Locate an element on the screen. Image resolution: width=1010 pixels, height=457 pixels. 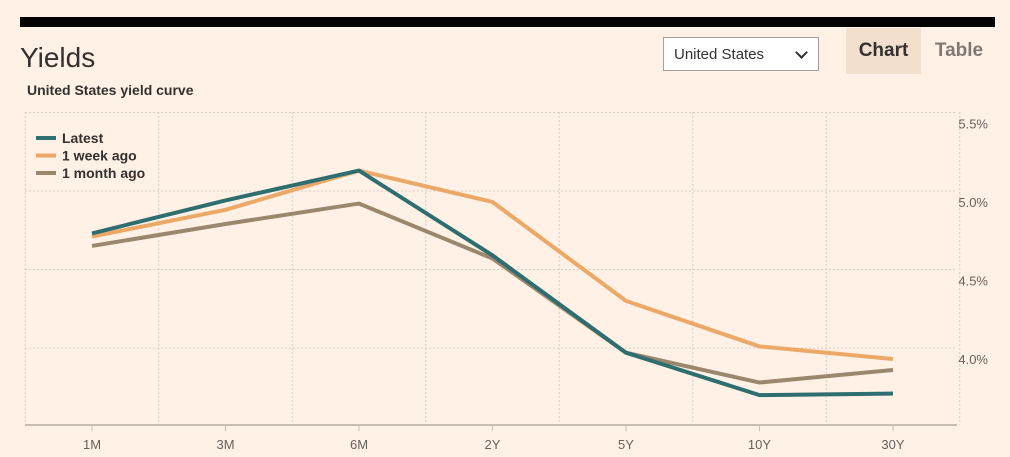
country-select-value: United States is located at coordinates (719, 54).